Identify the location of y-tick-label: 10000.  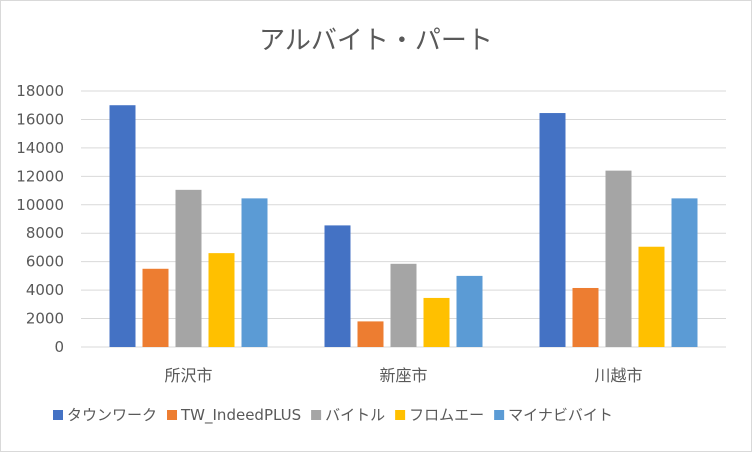
(40, 205).